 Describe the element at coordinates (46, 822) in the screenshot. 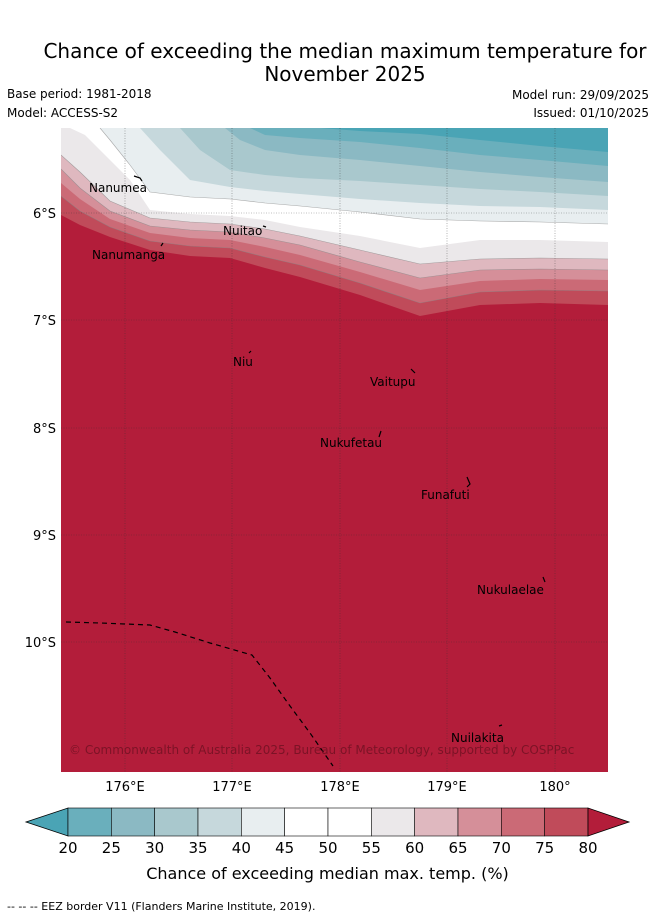

I see `colorbar-extension-low` at that location.